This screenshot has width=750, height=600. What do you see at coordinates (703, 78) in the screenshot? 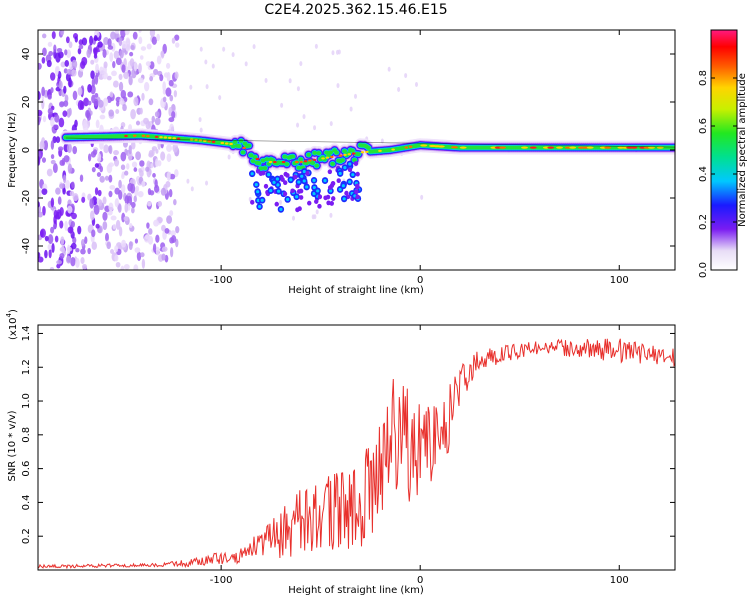
I see `colorbar-tick-label: 0.8` at bounding box center [703, 78].